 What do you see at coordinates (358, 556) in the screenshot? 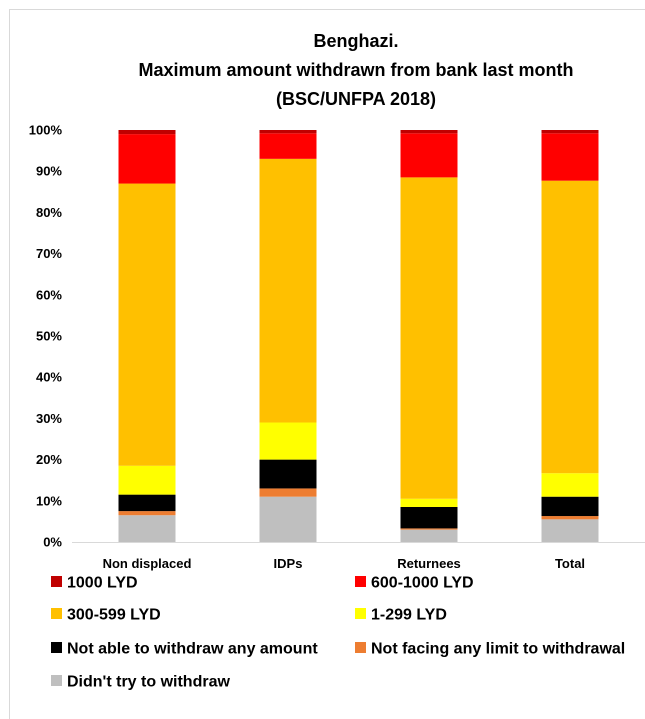
I see `x-axis: Non displaced IDPs Returnees Total` at bounding box center [358, 556].